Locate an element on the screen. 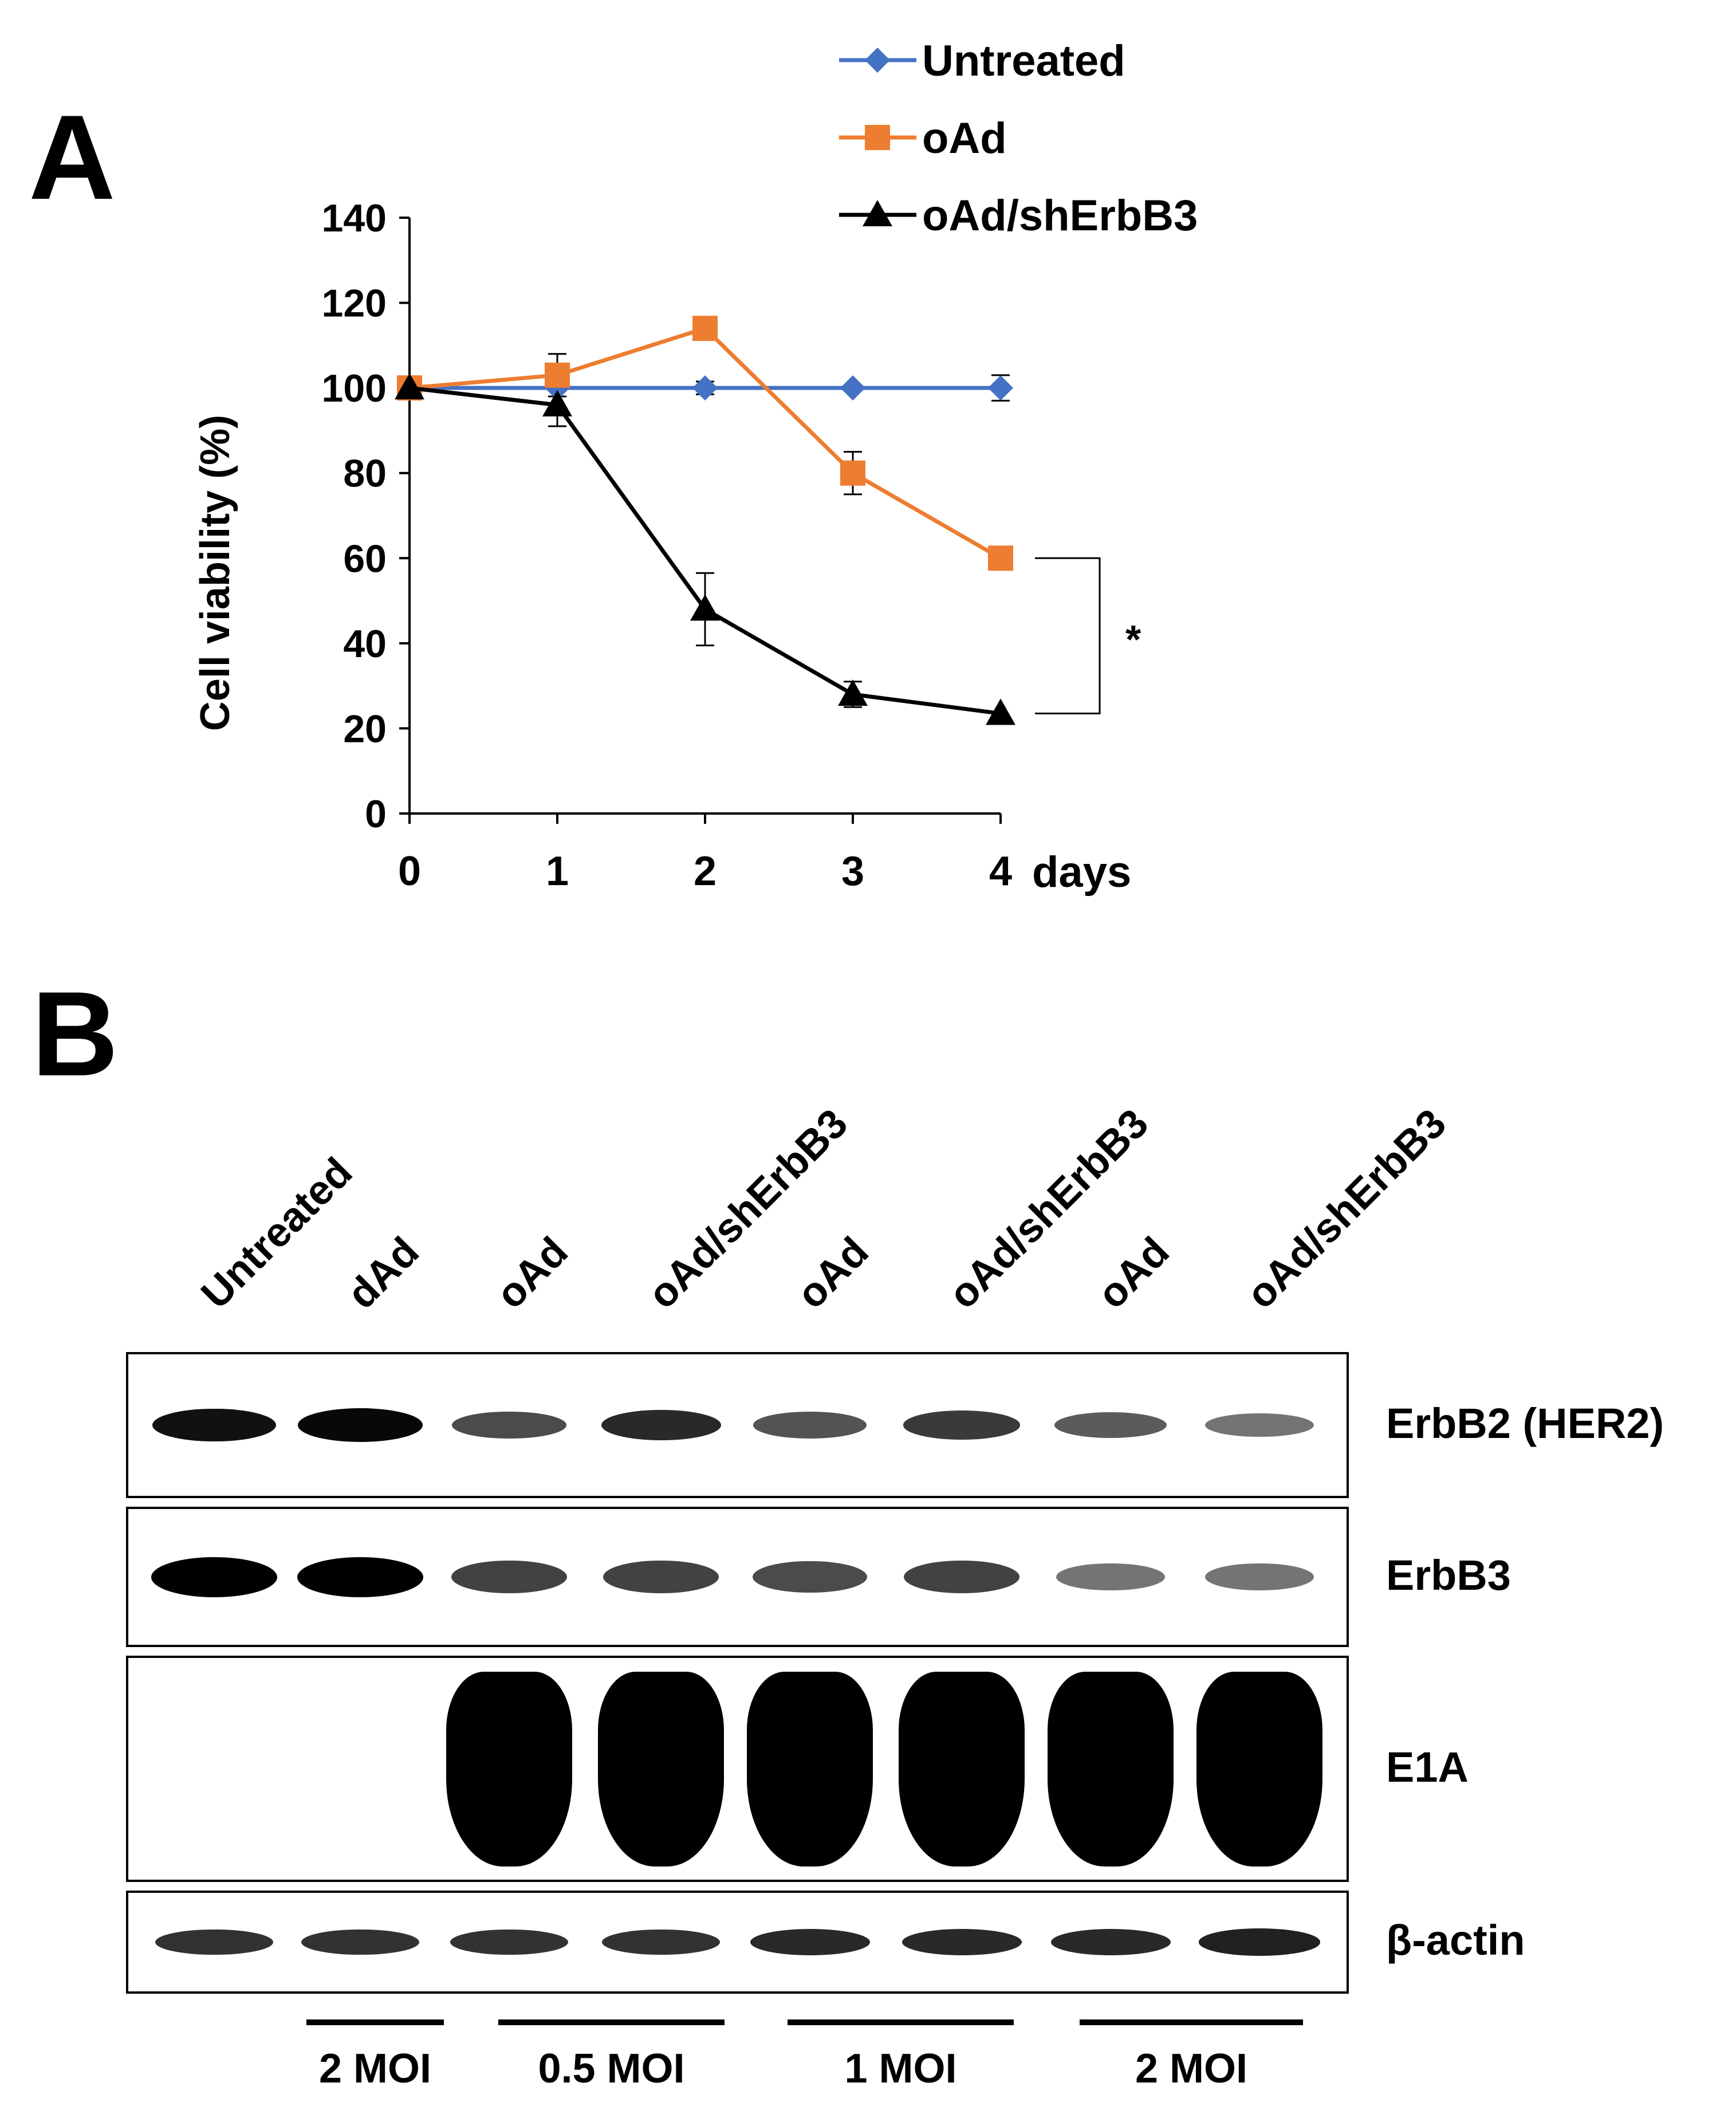 The width and height of the screenshot is (1736, 2118). x-tick-label: 4 is located at coordinates (1000, 871).